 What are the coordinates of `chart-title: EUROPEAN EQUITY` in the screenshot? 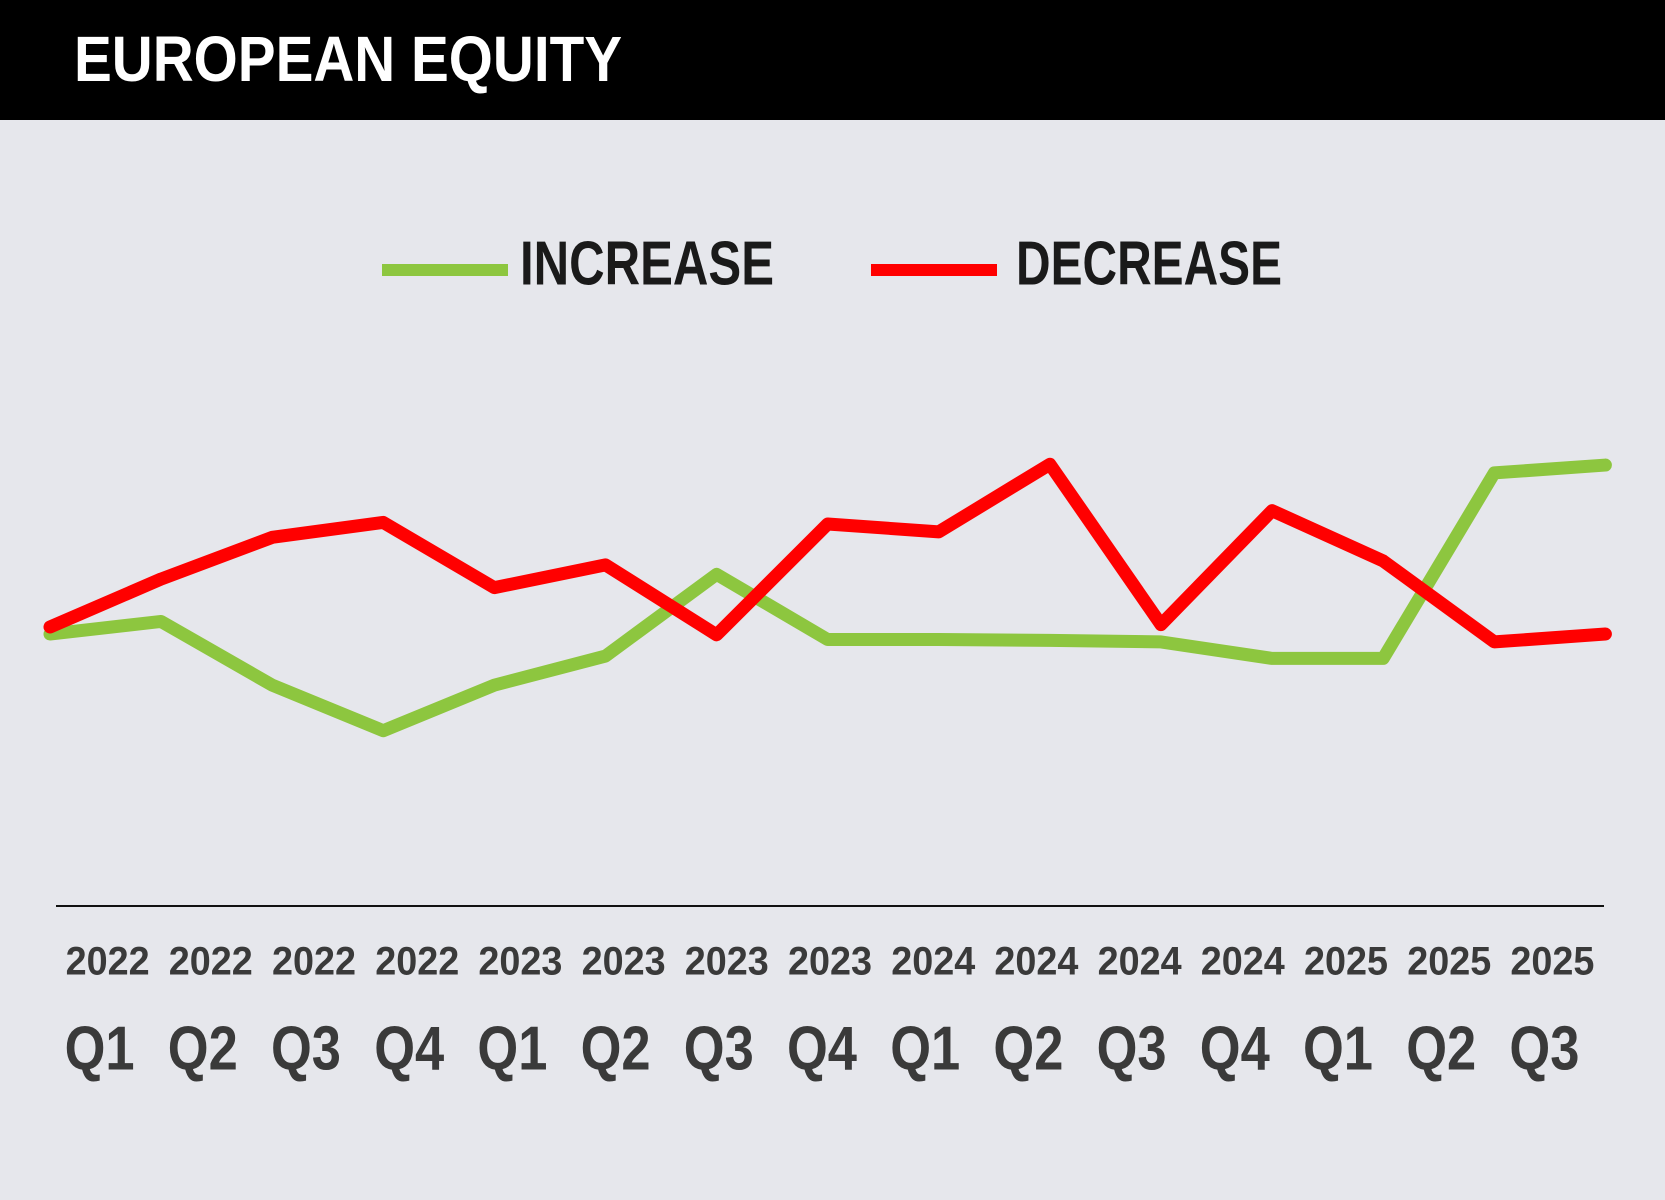 It's located at (348, 59).